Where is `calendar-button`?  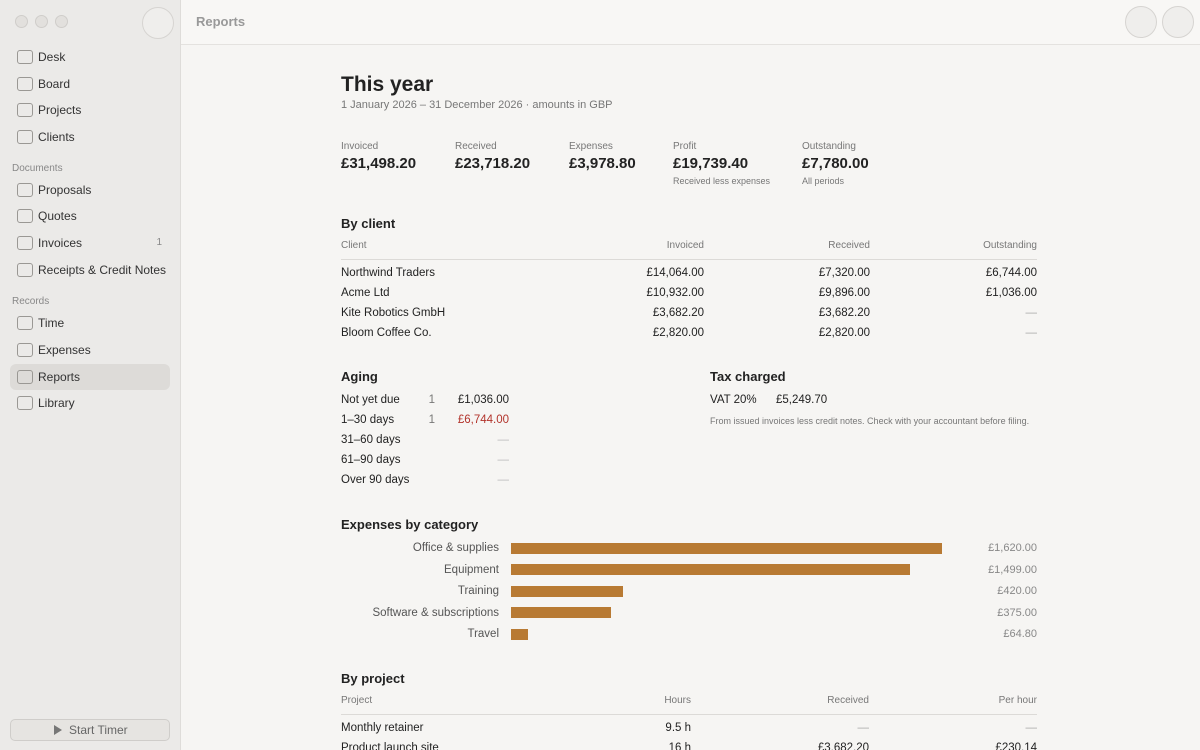
calendar-button is located at coordinates (1141, 22).